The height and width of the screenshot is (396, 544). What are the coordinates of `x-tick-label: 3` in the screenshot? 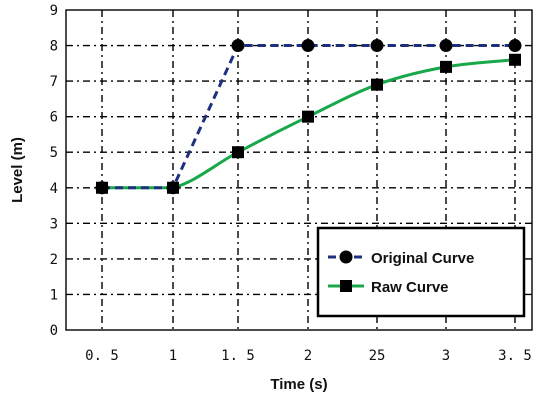 It's located at (446, 356).